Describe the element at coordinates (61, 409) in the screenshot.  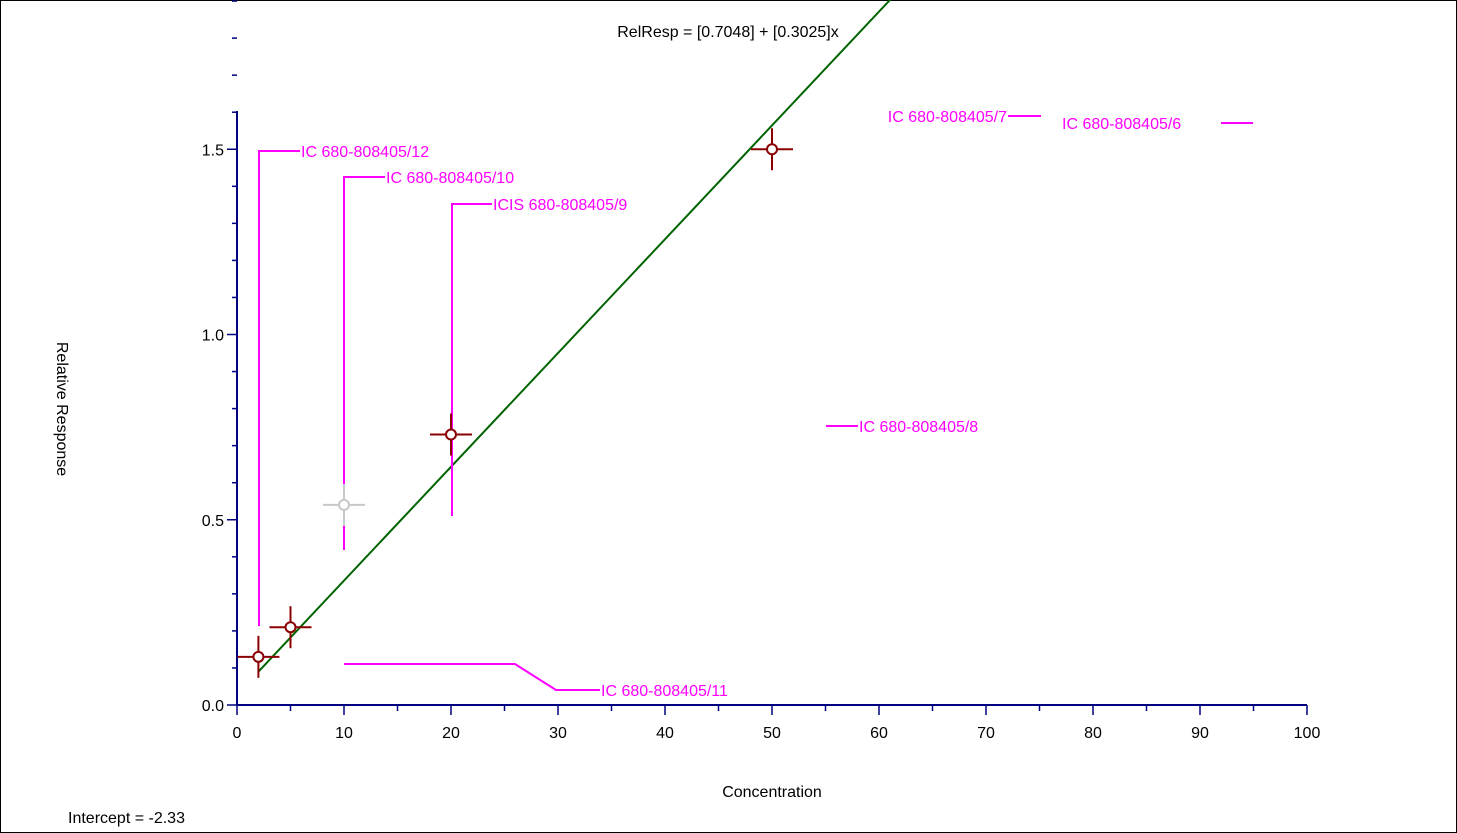
I see `y-axis-label: Relative Response` at that location.